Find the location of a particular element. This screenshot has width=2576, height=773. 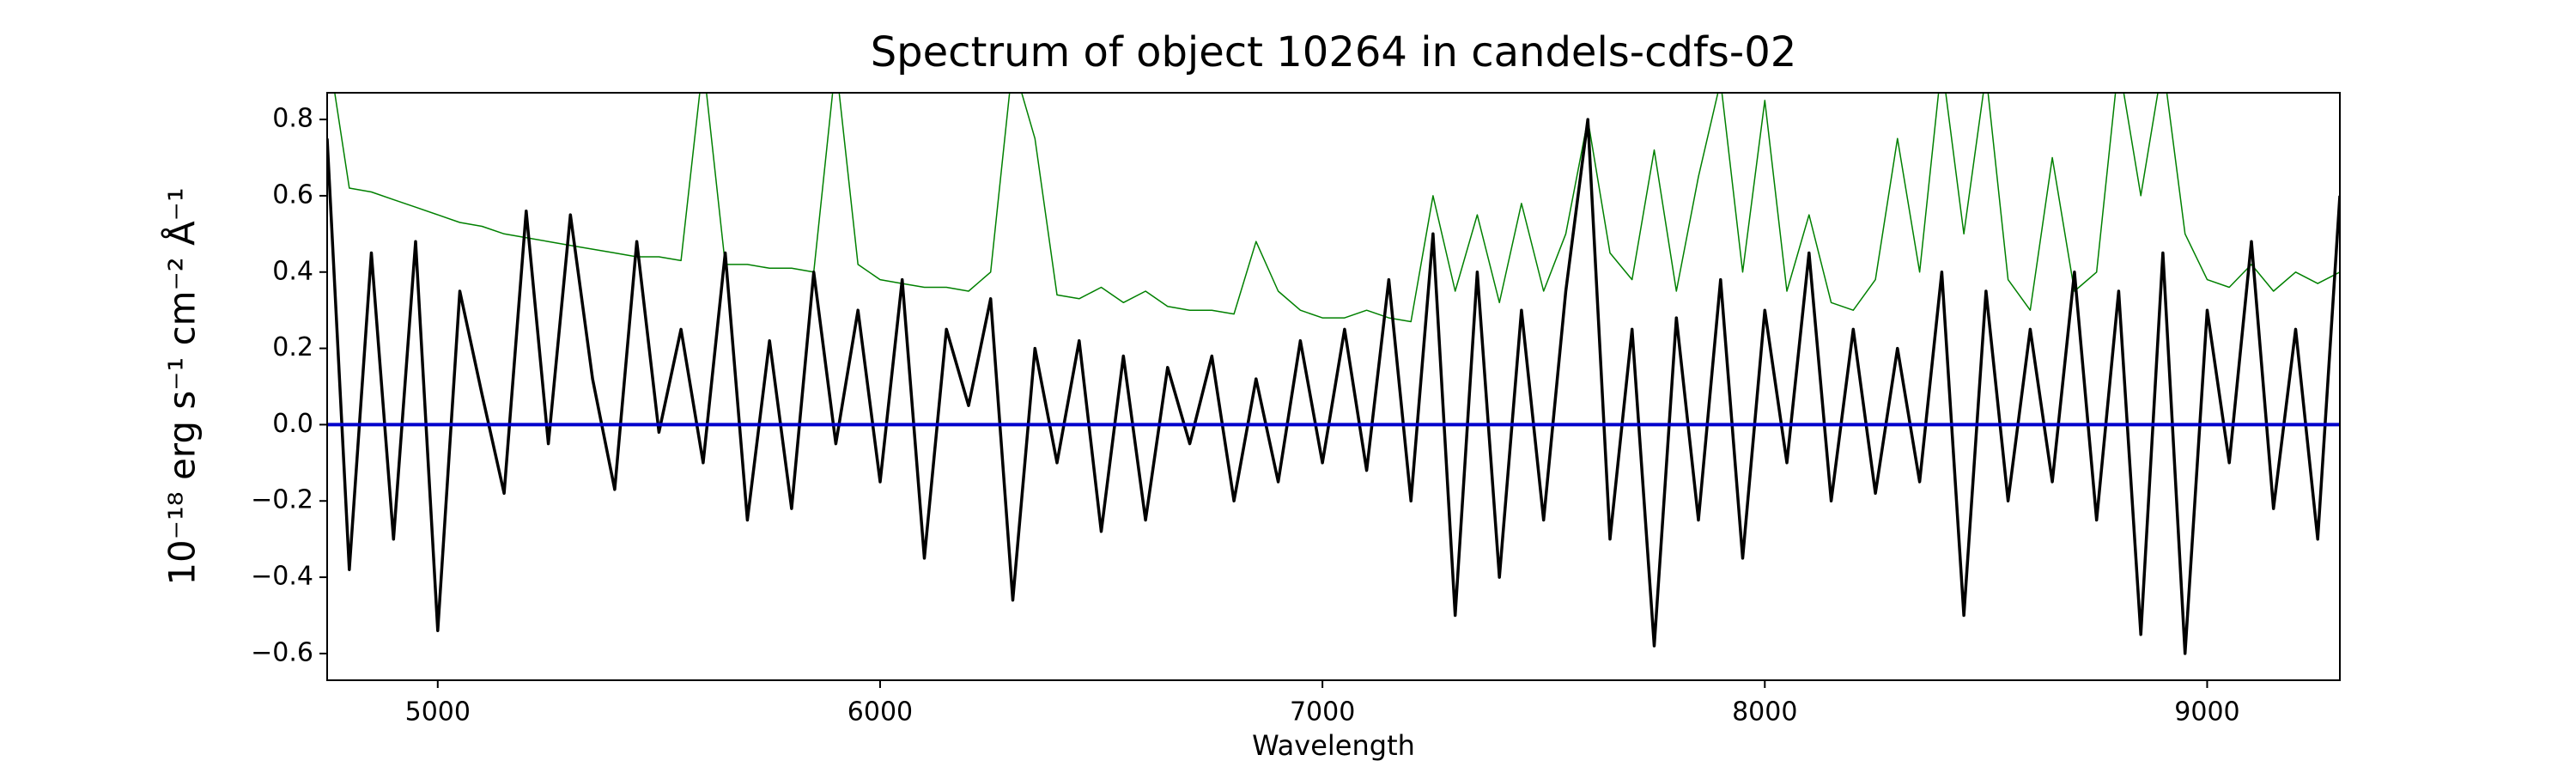

y-tick-label: 0.4 is located at coordinates (292, 271).